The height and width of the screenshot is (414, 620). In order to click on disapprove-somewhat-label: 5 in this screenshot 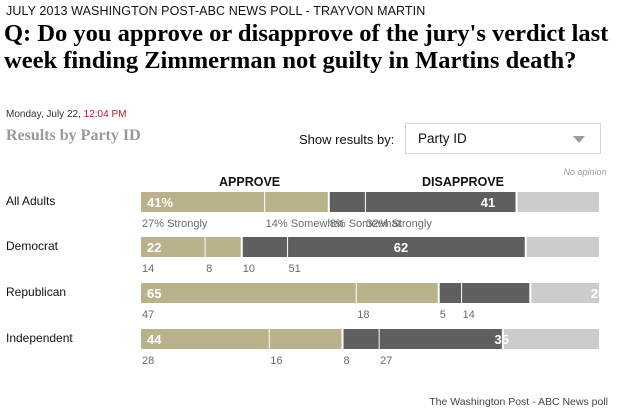, I will do `click(443, 315)`.